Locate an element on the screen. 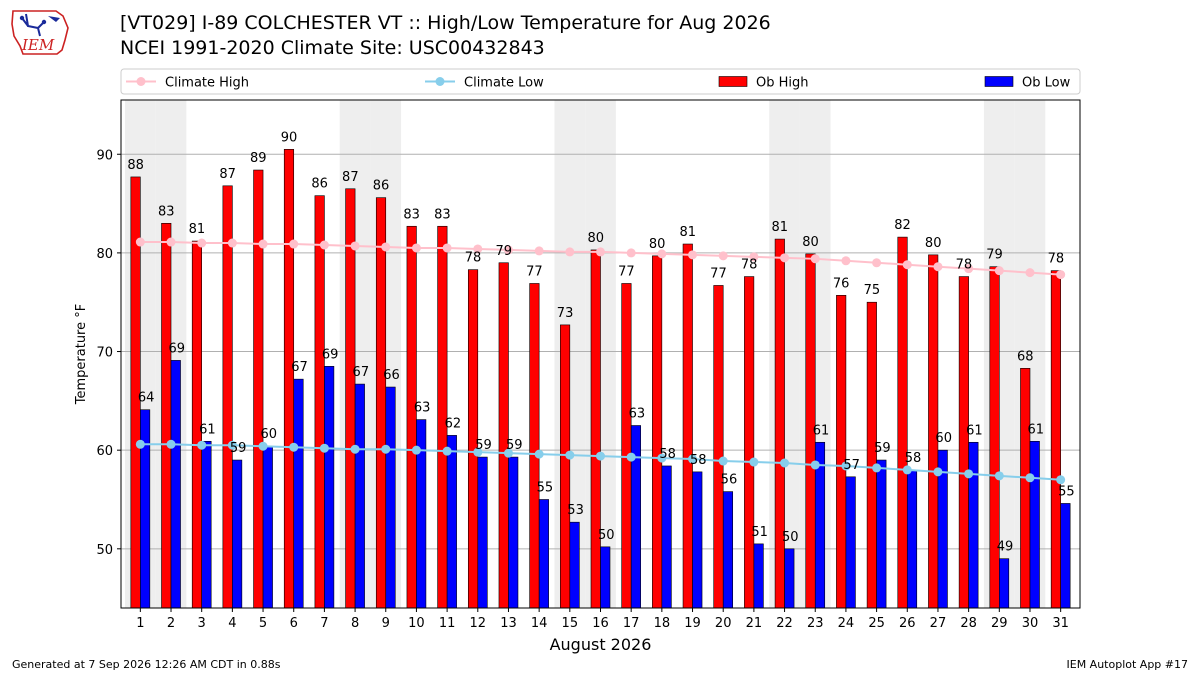 This screenshot has height=675, width=1200. x-tick-label: 22 is located at coordinates (784, 623).